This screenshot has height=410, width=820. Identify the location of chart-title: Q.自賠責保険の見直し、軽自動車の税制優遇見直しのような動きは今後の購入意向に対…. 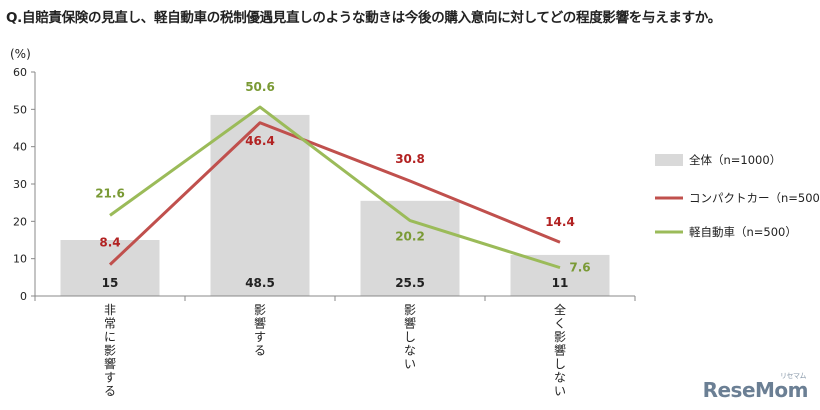
(363, 18).